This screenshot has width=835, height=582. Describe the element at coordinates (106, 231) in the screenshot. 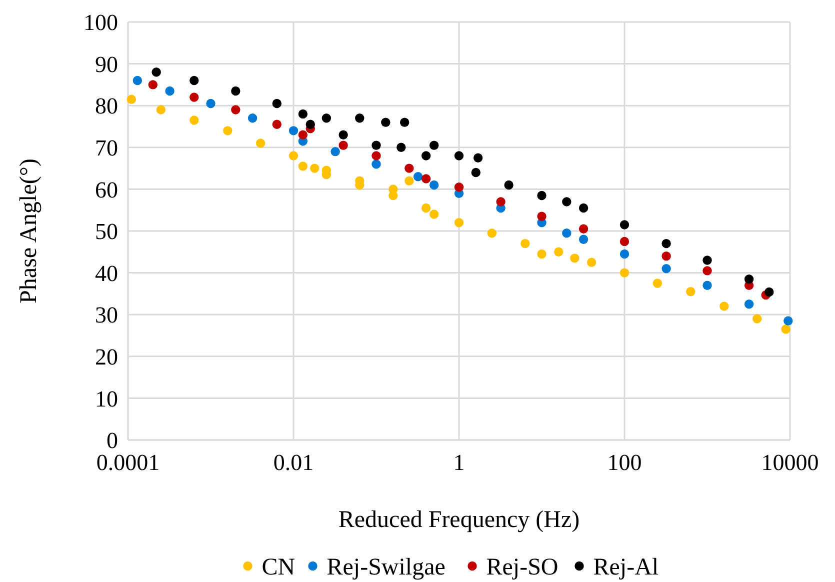

I see `y-tick-label: 50` at that location.